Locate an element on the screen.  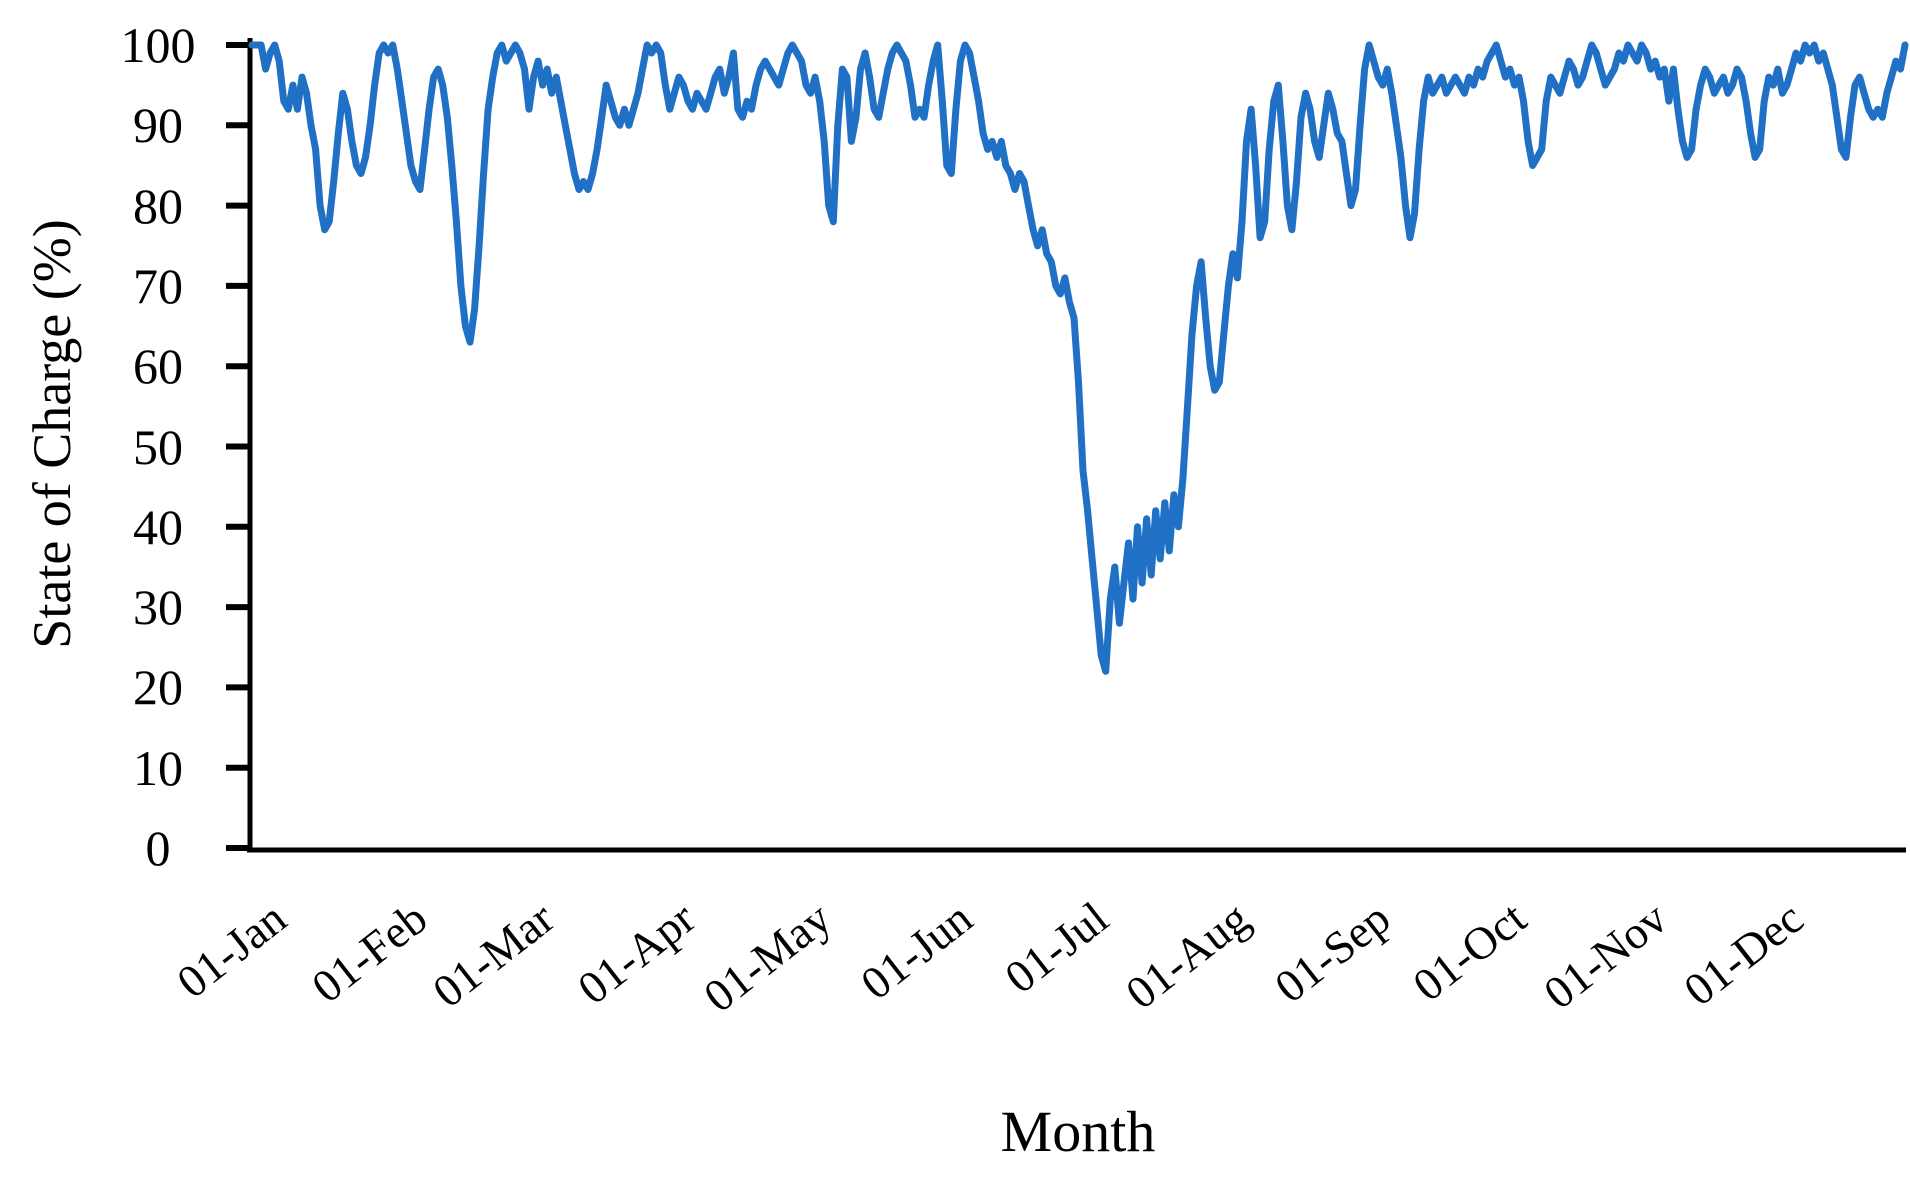
y-tick-label: 0 is located at coordinates (158, 848).